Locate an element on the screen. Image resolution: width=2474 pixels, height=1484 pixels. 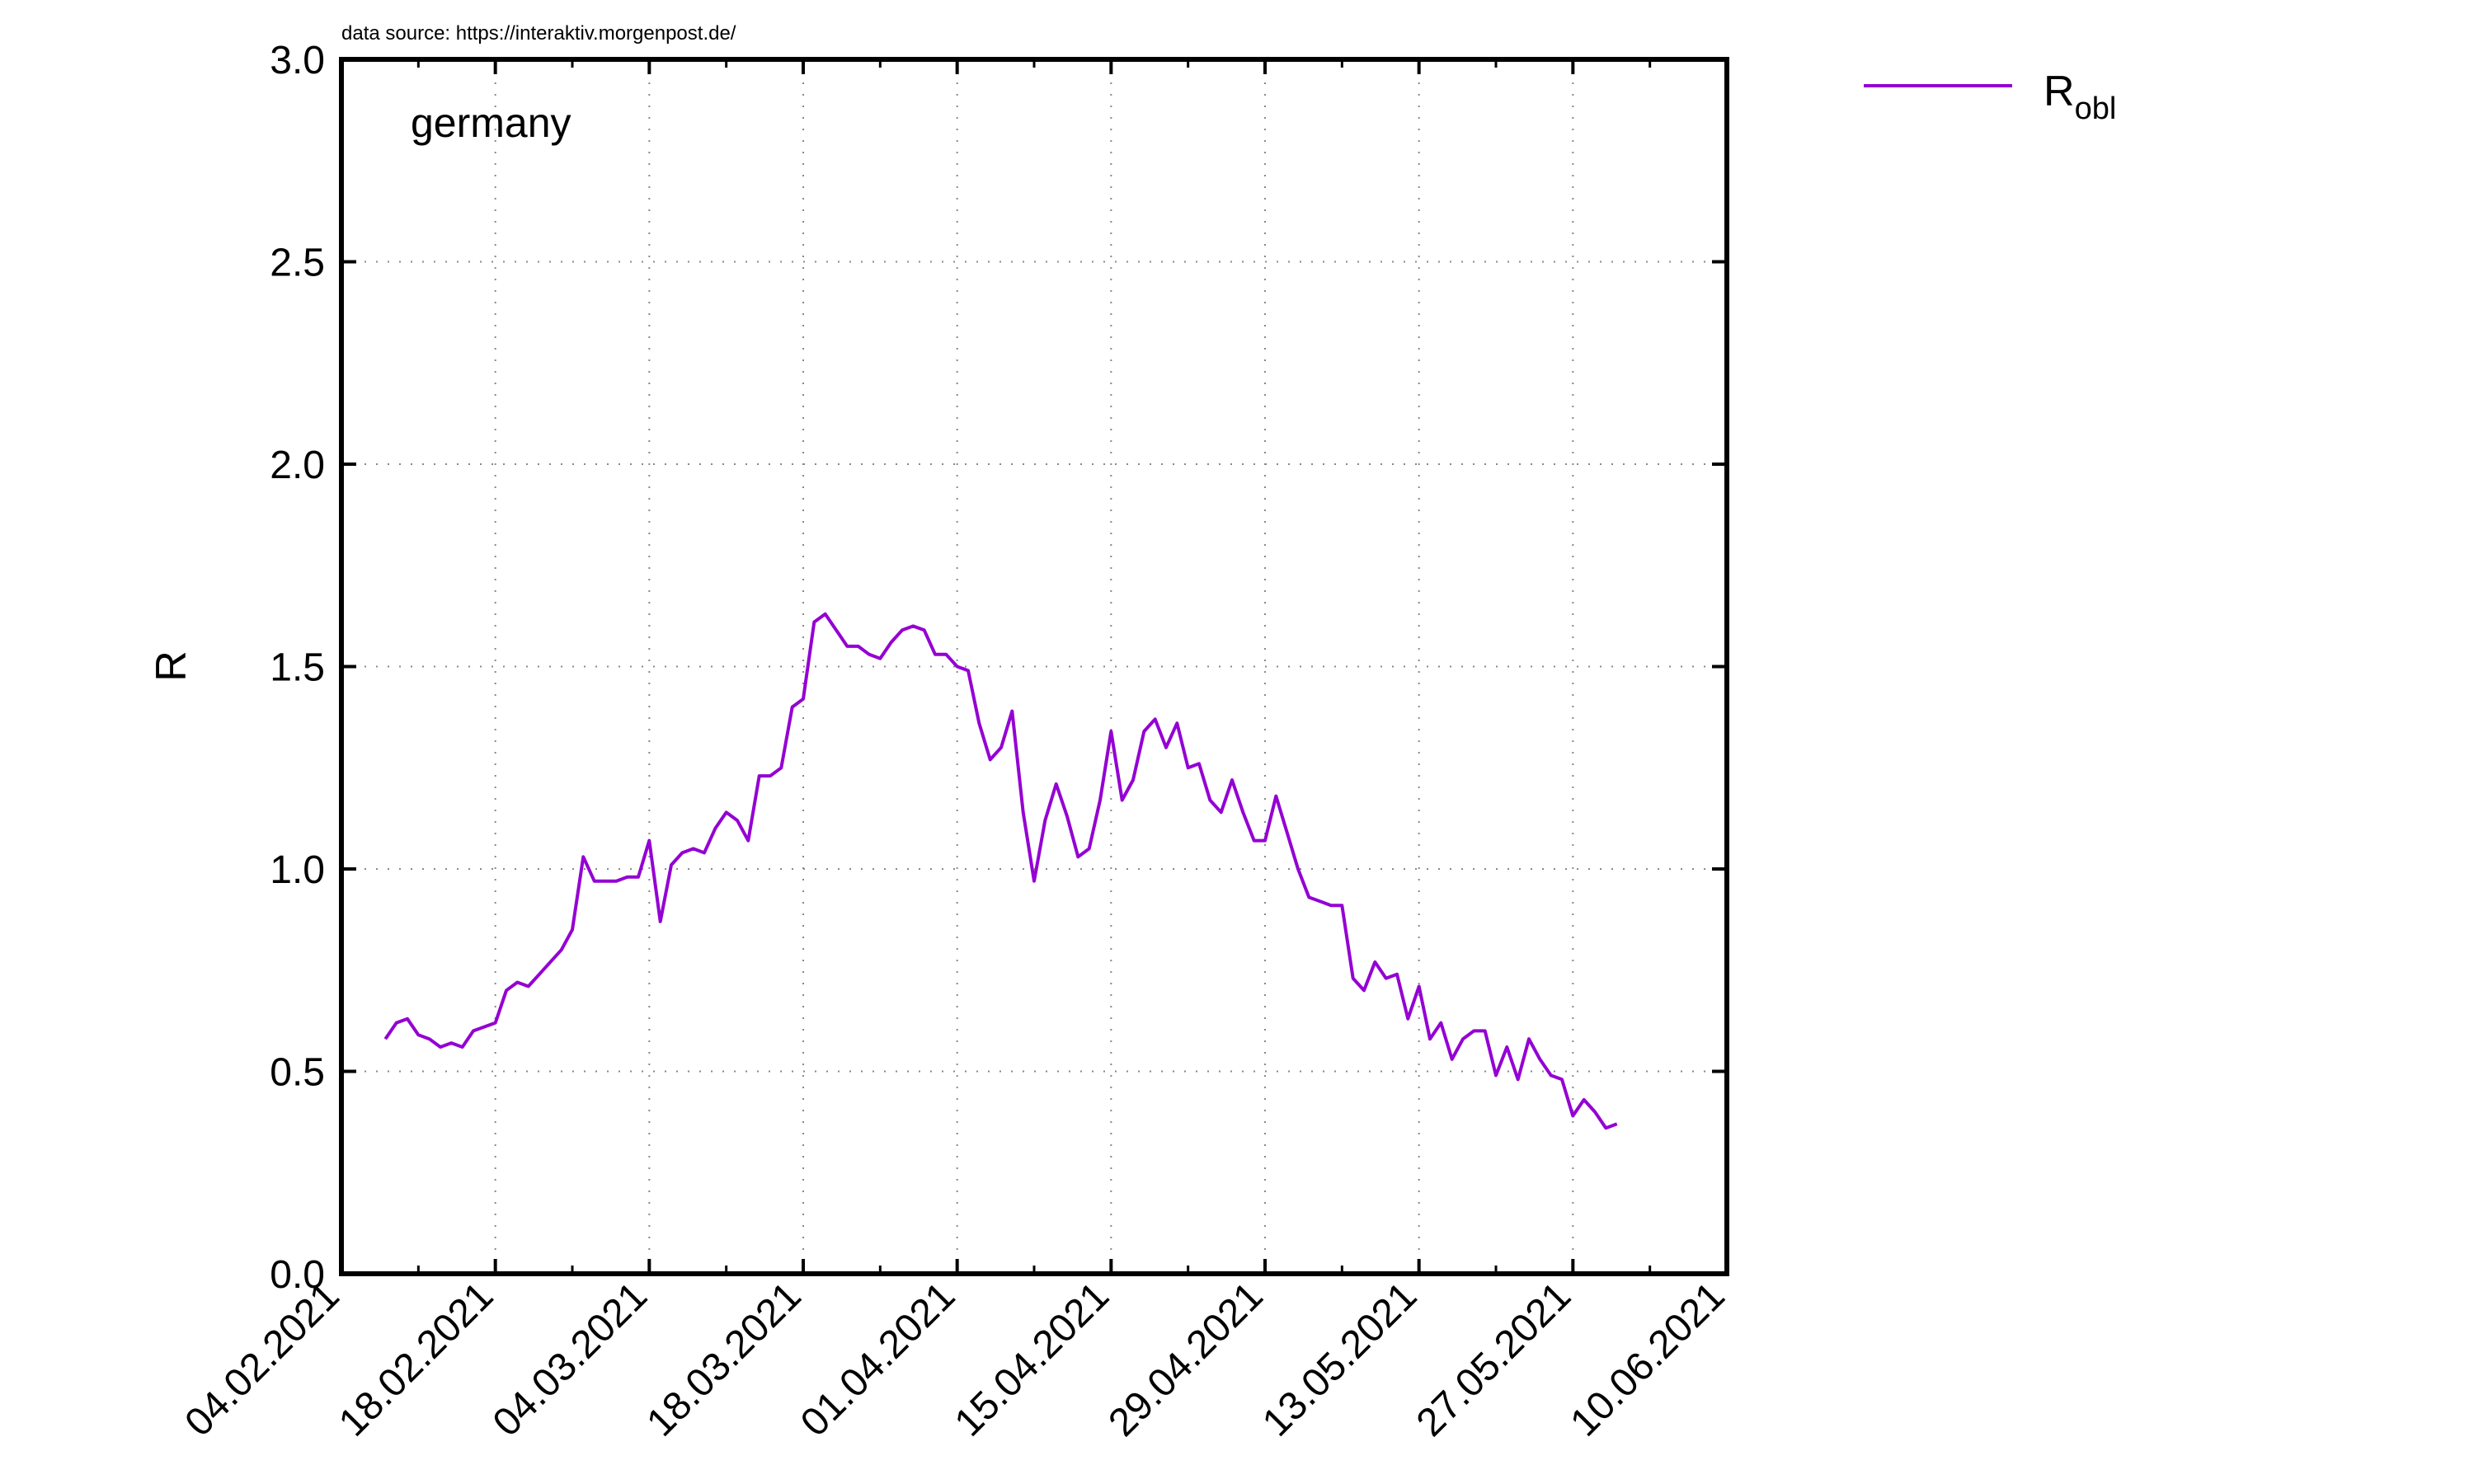
legend-label-main: R is located at coordinates (2059, 91).